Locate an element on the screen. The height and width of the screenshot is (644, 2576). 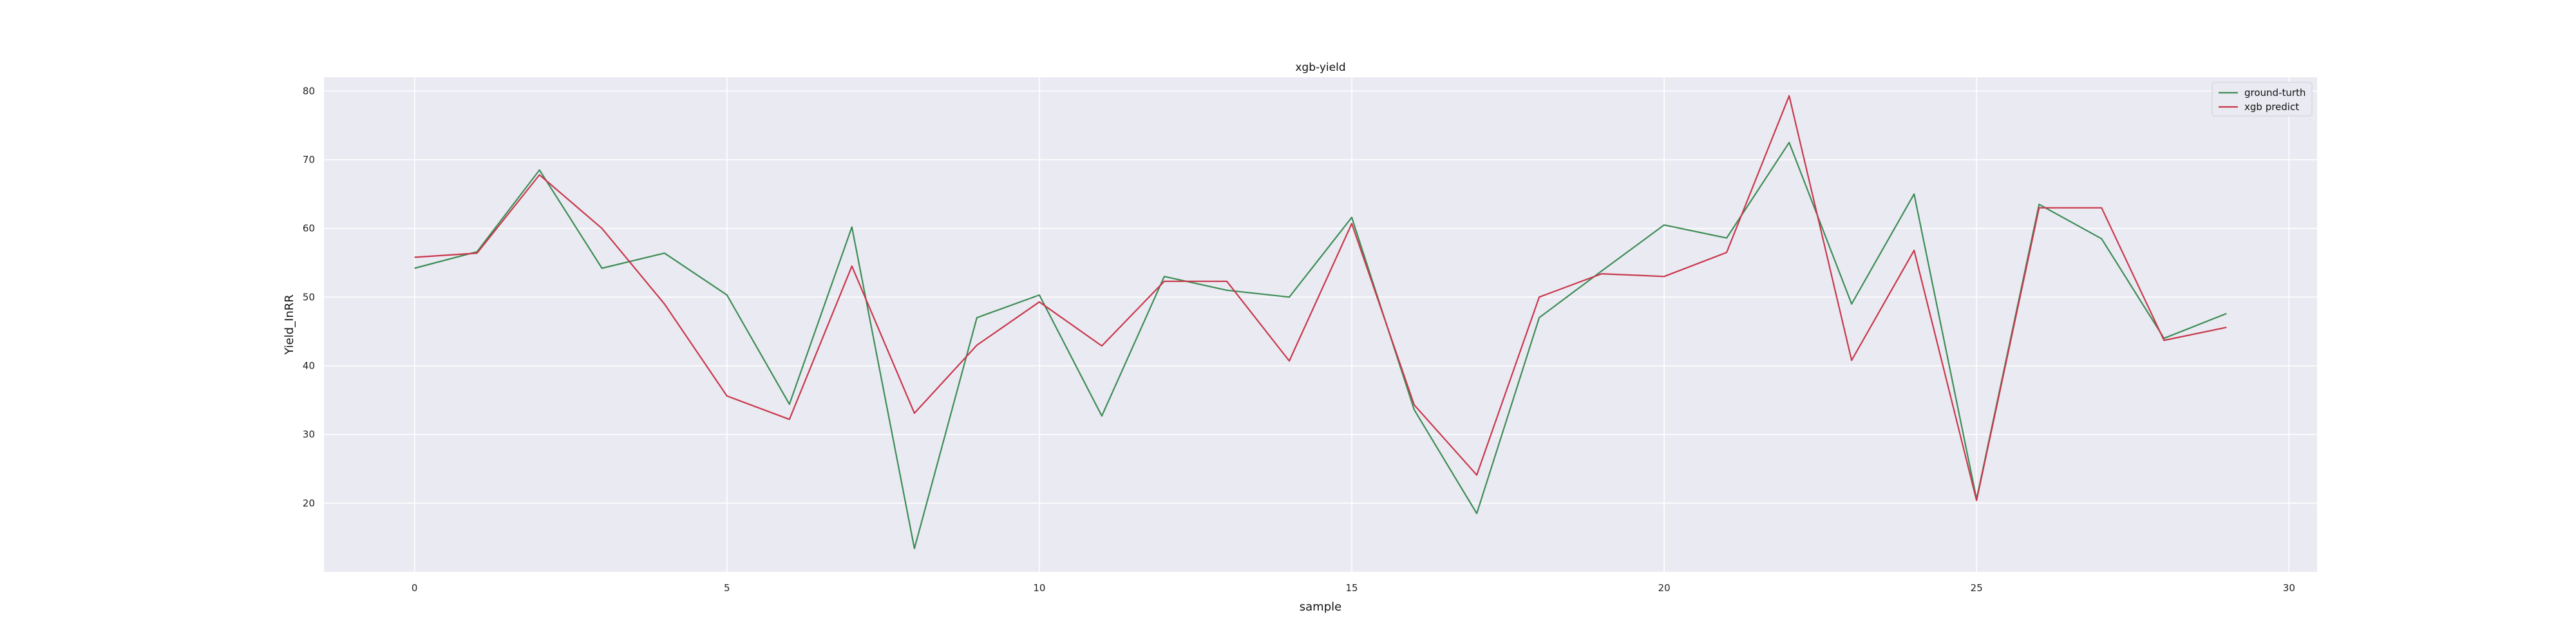
x-tick-label: 30 is located at coordinates (2289, 588).